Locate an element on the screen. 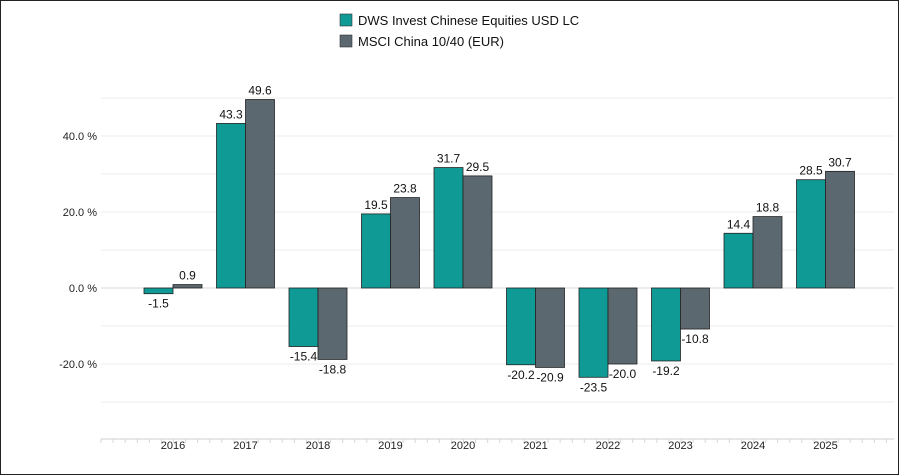 The width and height of the screenshot is (899, 475). x-tick-label-2022: 2022 is located at coordinates (608, 446).